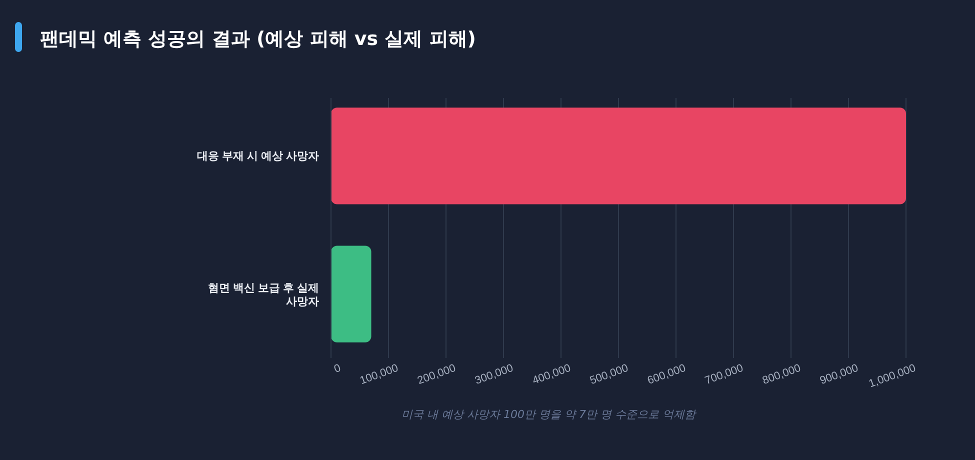  What do you see at coordinates (263, 295) in the screenshot?
I see `y-tick-label: 혐면 백신 보급 후 실제 사망자` at bounding box center [263, 295].